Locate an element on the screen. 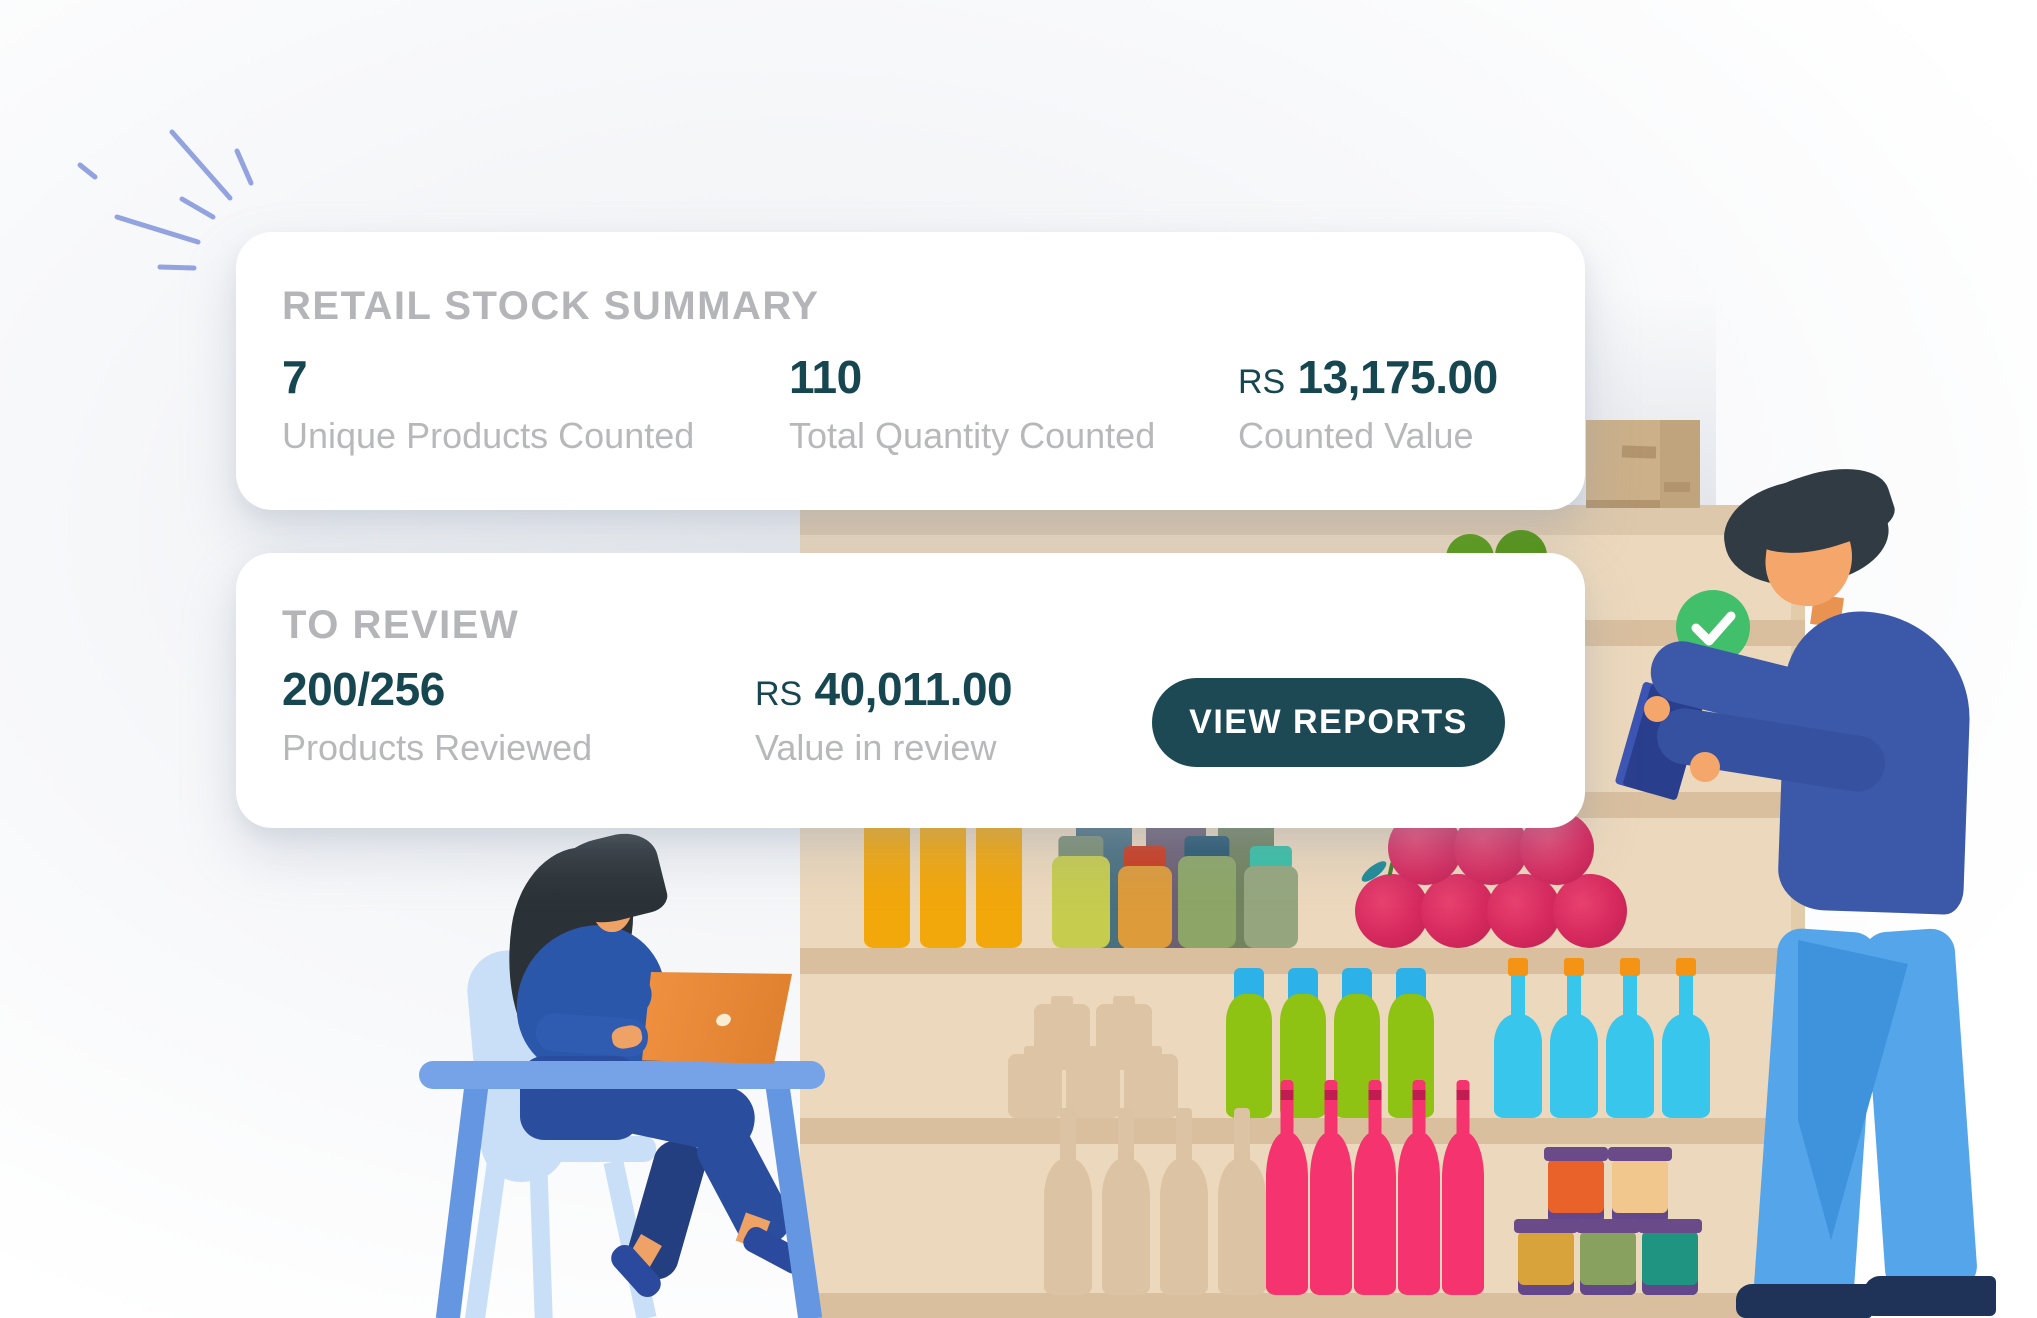  shelf-board is located at coordinates (1302, 1305).